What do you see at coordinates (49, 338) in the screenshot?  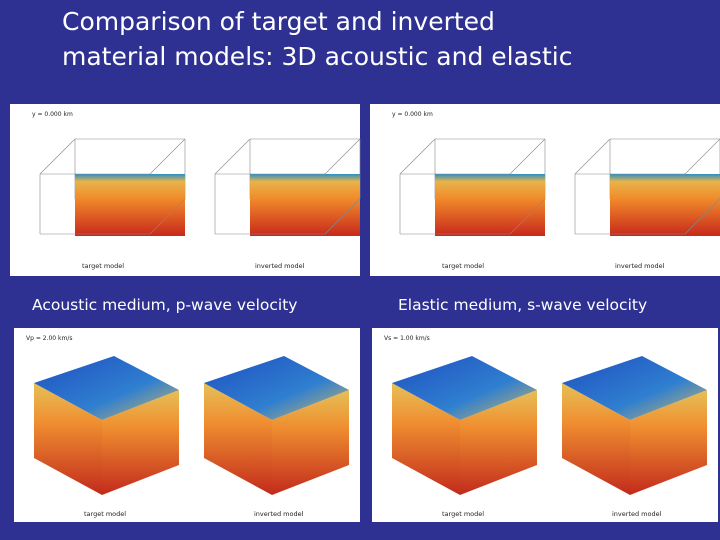 I see `panel-label: Vp = 2.00 km/s` at bounding box center [49, 338].